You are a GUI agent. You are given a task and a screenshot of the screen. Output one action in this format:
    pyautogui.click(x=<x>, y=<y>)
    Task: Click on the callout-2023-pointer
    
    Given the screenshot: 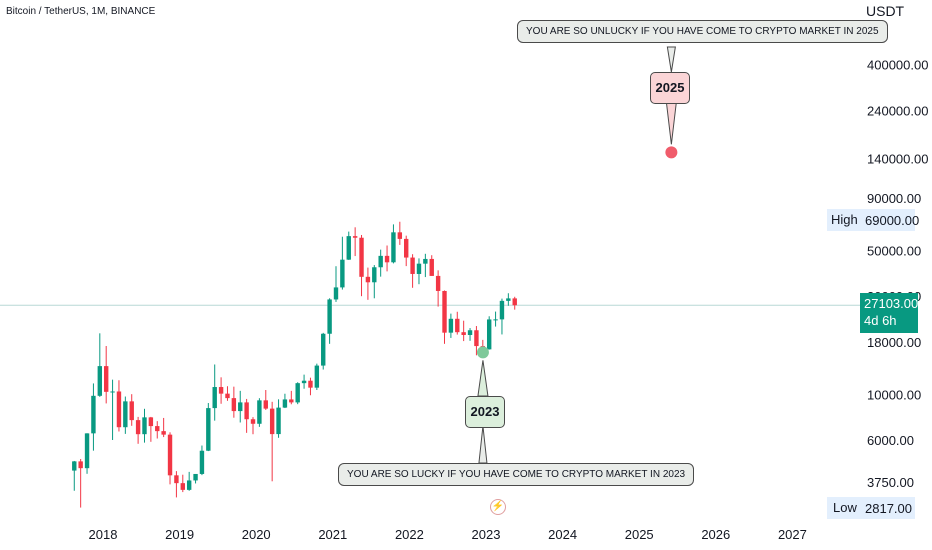 What is the action you would take?
    pyautogui.click(x=483, y=444)
    